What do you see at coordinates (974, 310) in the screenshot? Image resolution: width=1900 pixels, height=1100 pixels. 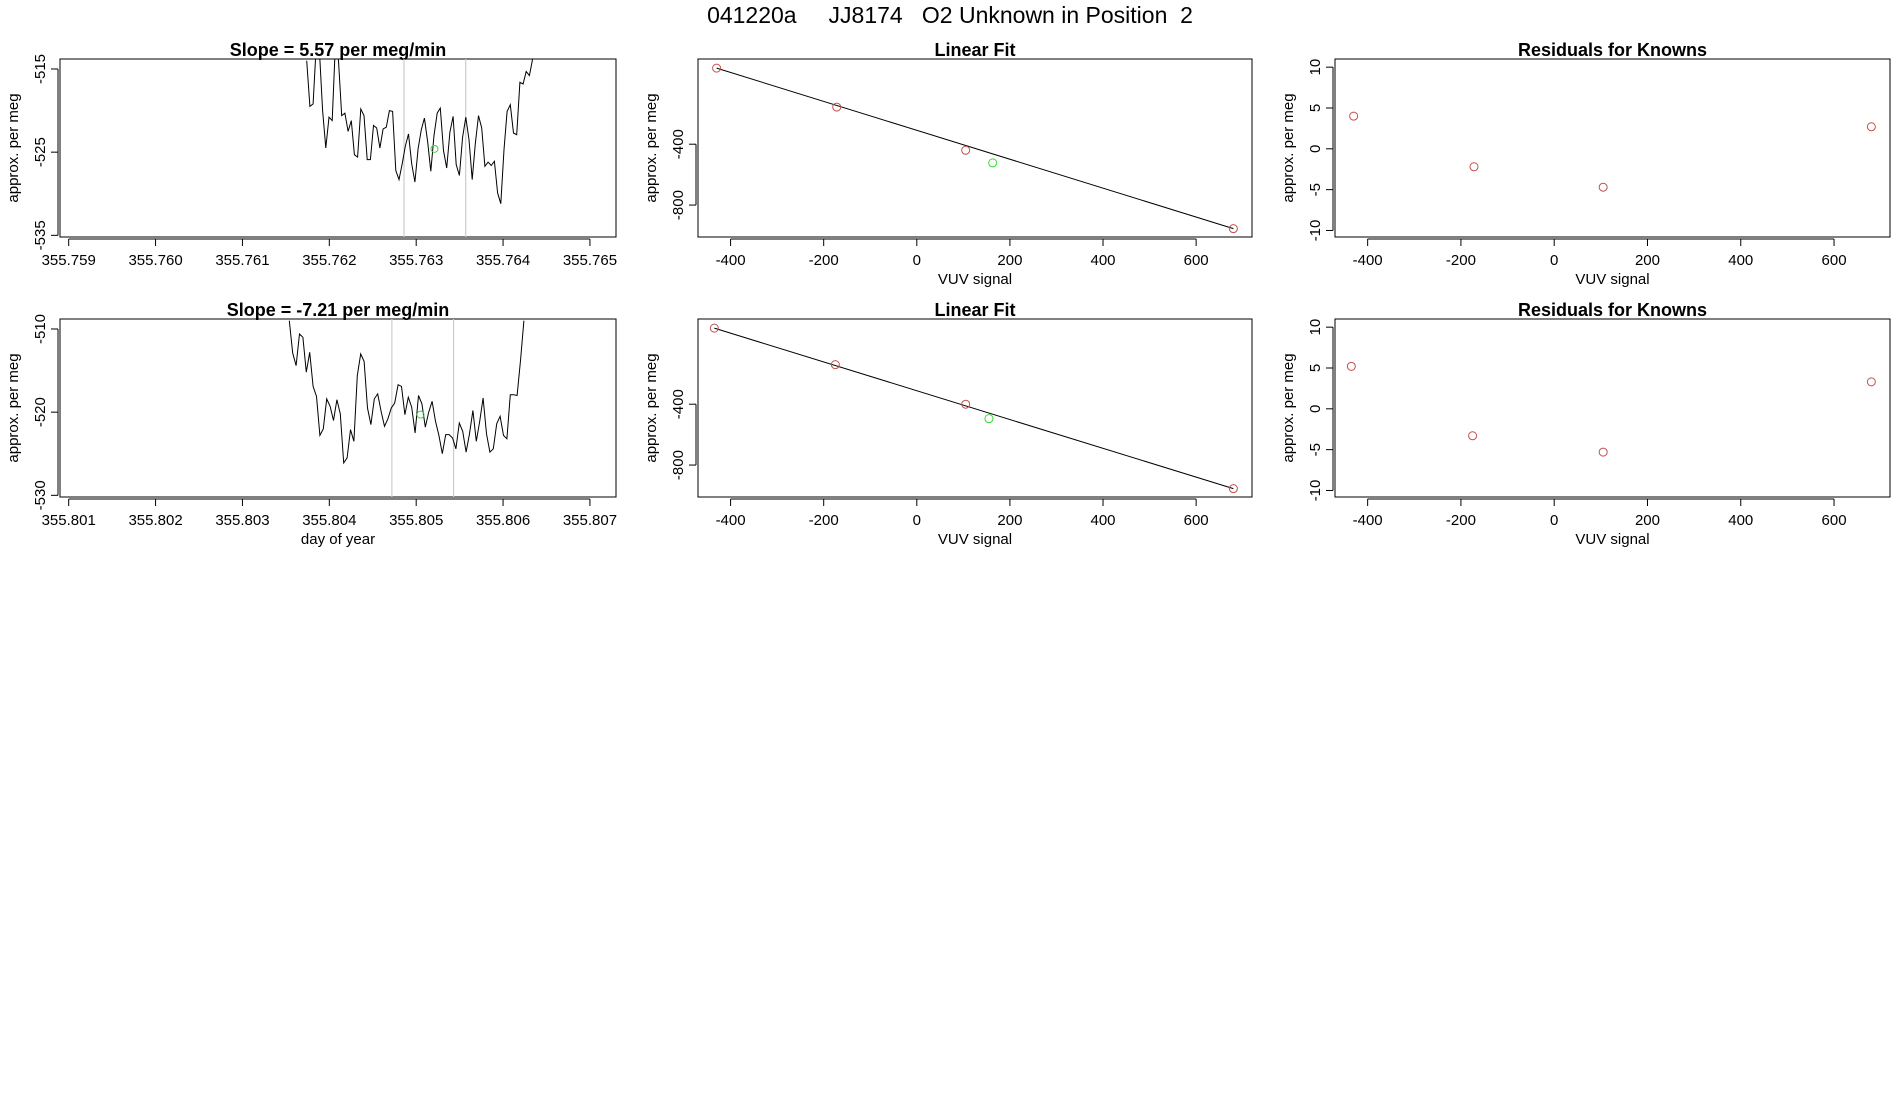 I see `fit2-panel-title: Linear Fit` at bounding box center [974, 310].